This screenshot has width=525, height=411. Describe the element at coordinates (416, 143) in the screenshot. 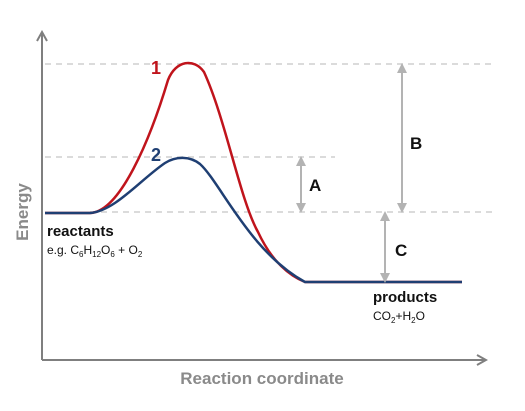

I see `gap-b-label: B` at that location.